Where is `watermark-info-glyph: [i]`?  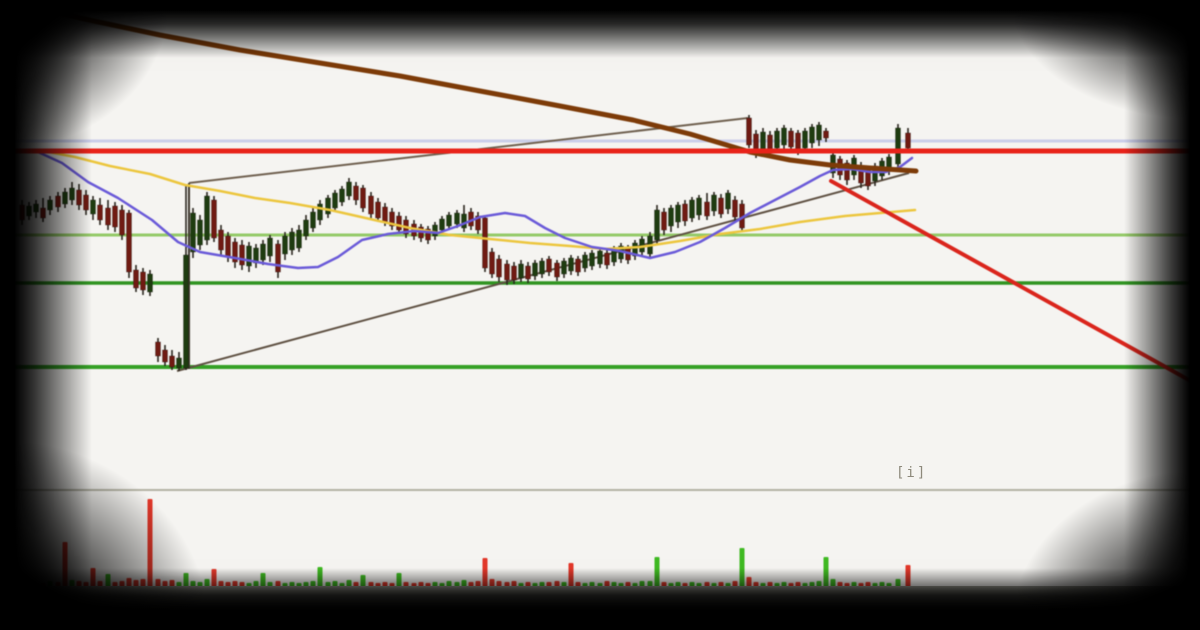
watermark-info-glyph: [i] is located at coordinates (912, 473).